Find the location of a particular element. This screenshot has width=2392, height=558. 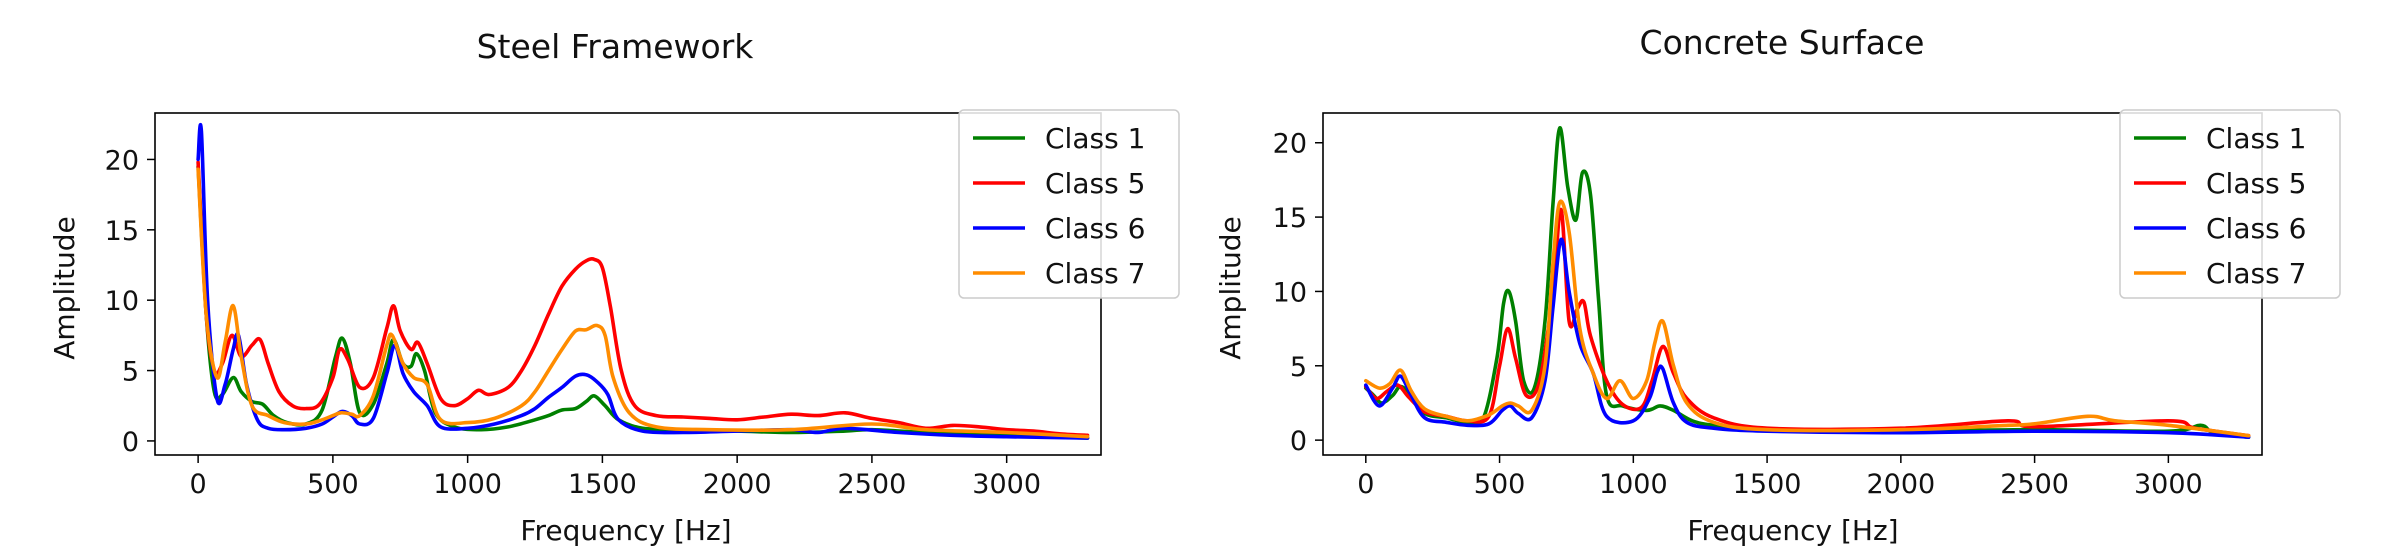

chart-title: Steel Framework is located at coordinates (616, 46).